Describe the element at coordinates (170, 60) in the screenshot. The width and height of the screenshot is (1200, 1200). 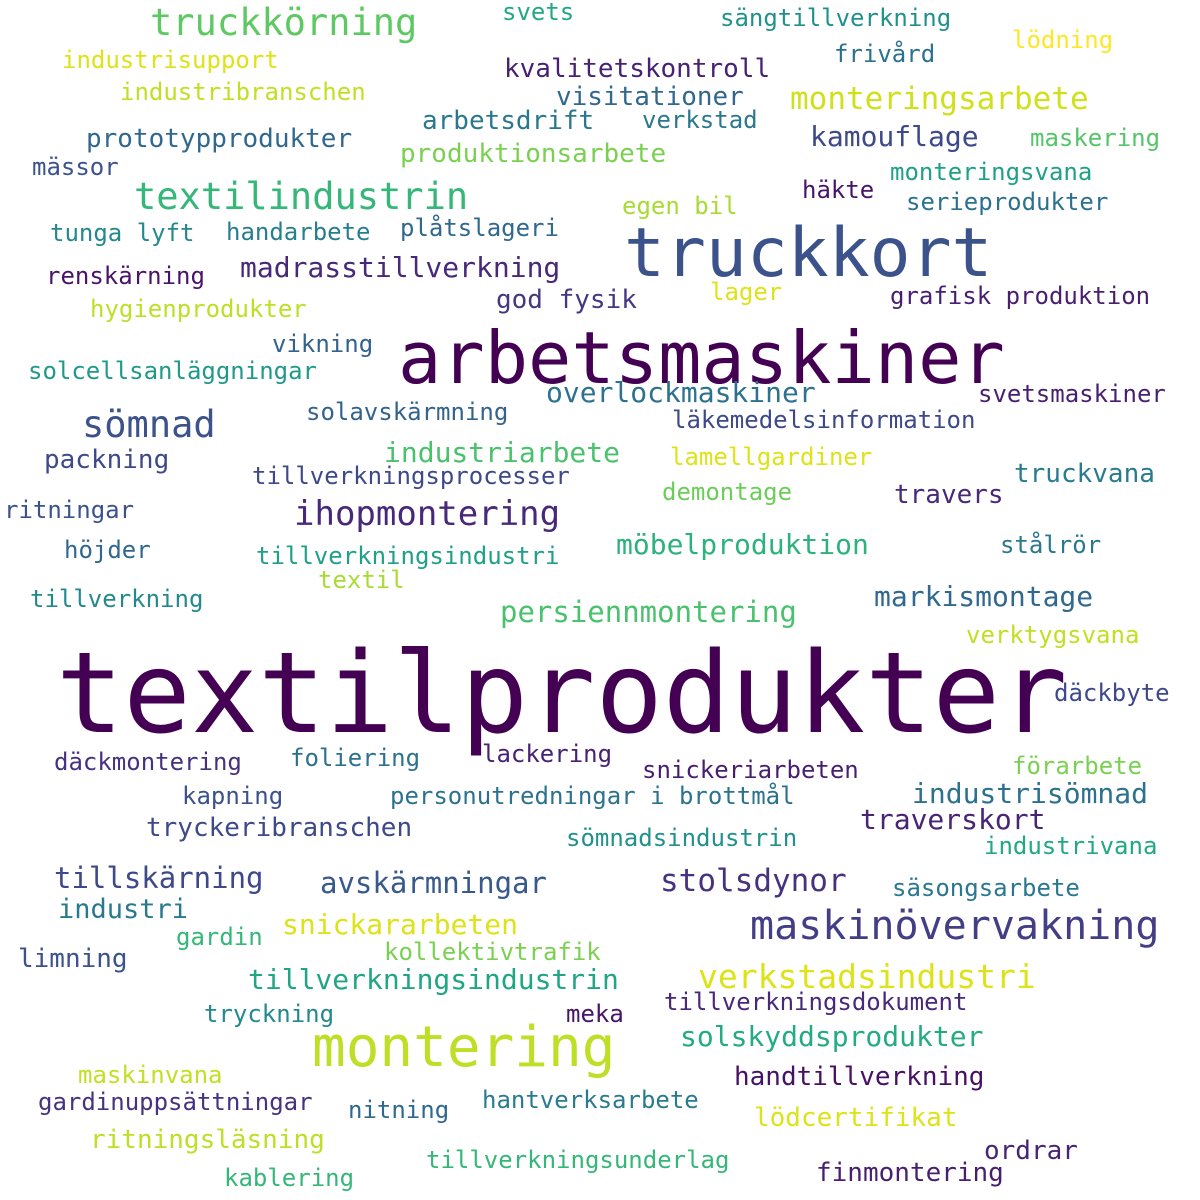
I see `word-industrisupport: industrisupport` at that location.